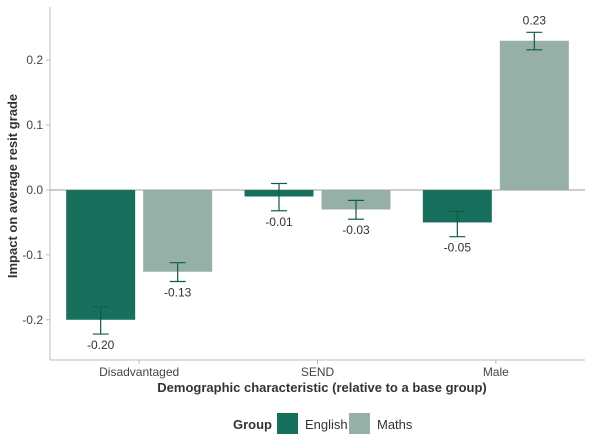 Image resolution: width=604 pixels, height=448 pixels. I want to click on y-tick-label: 0.1, so click(34, 125).